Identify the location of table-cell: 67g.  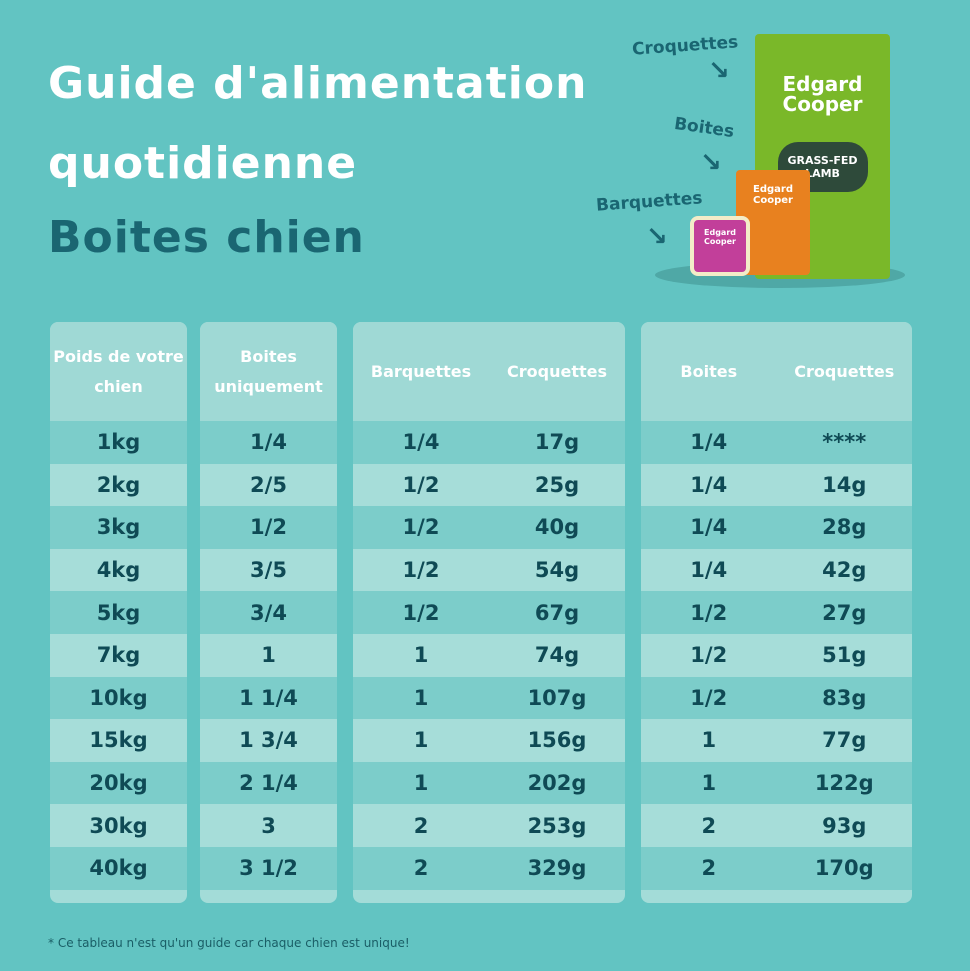
(557, 612).